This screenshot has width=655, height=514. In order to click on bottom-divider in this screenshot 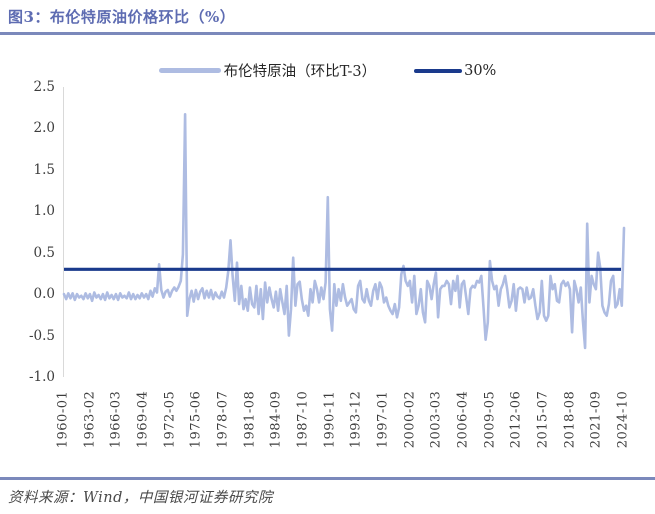, I will do `click(327, 478)`.